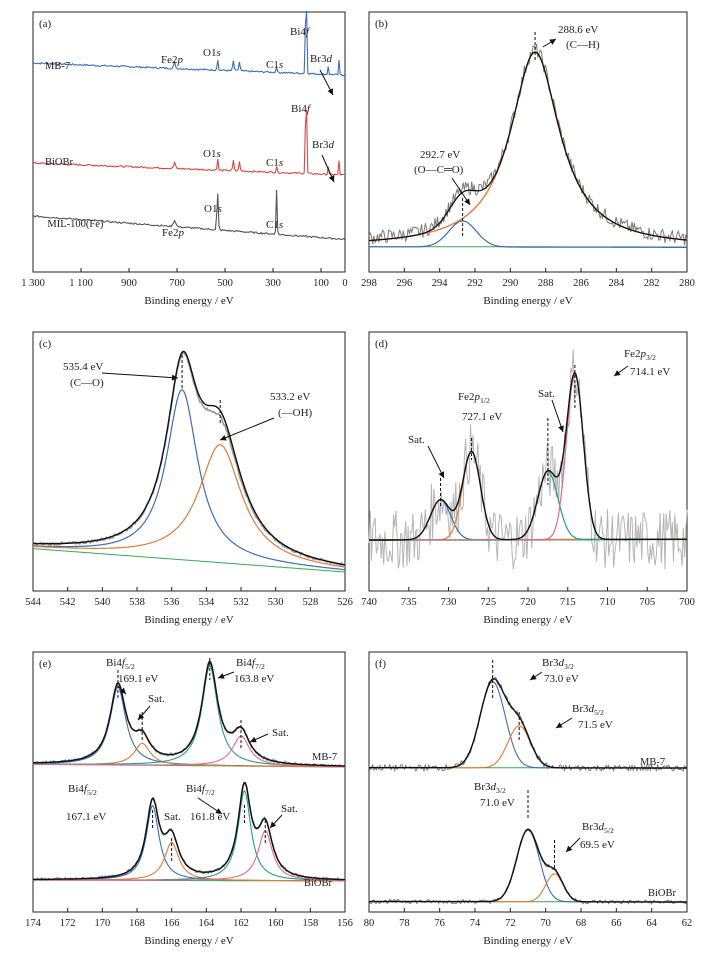 This screenshot has width=716, height=969. What do you see at coordinates (687, 923) in the screenshot?
I see `x-tick-label: 62` at bounding box center [687, 923].